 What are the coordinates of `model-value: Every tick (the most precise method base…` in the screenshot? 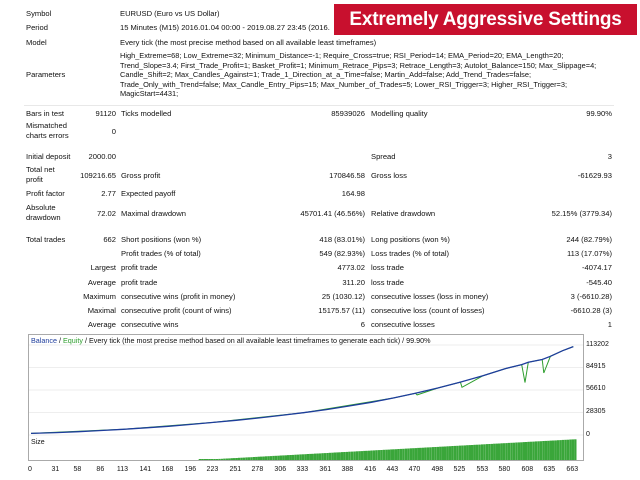 It's located at (248, 42).